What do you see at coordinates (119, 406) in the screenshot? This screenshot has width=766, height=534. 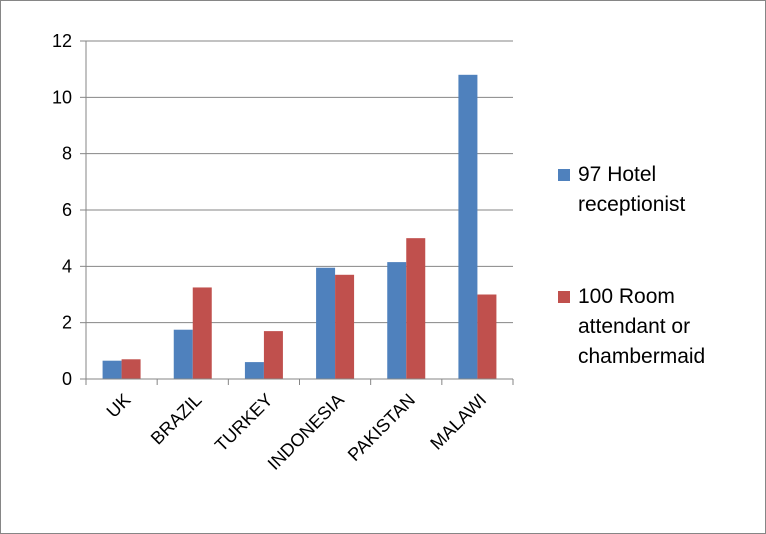 I see `x-tick-label-uk: UK` at bounding box center [119, 406].